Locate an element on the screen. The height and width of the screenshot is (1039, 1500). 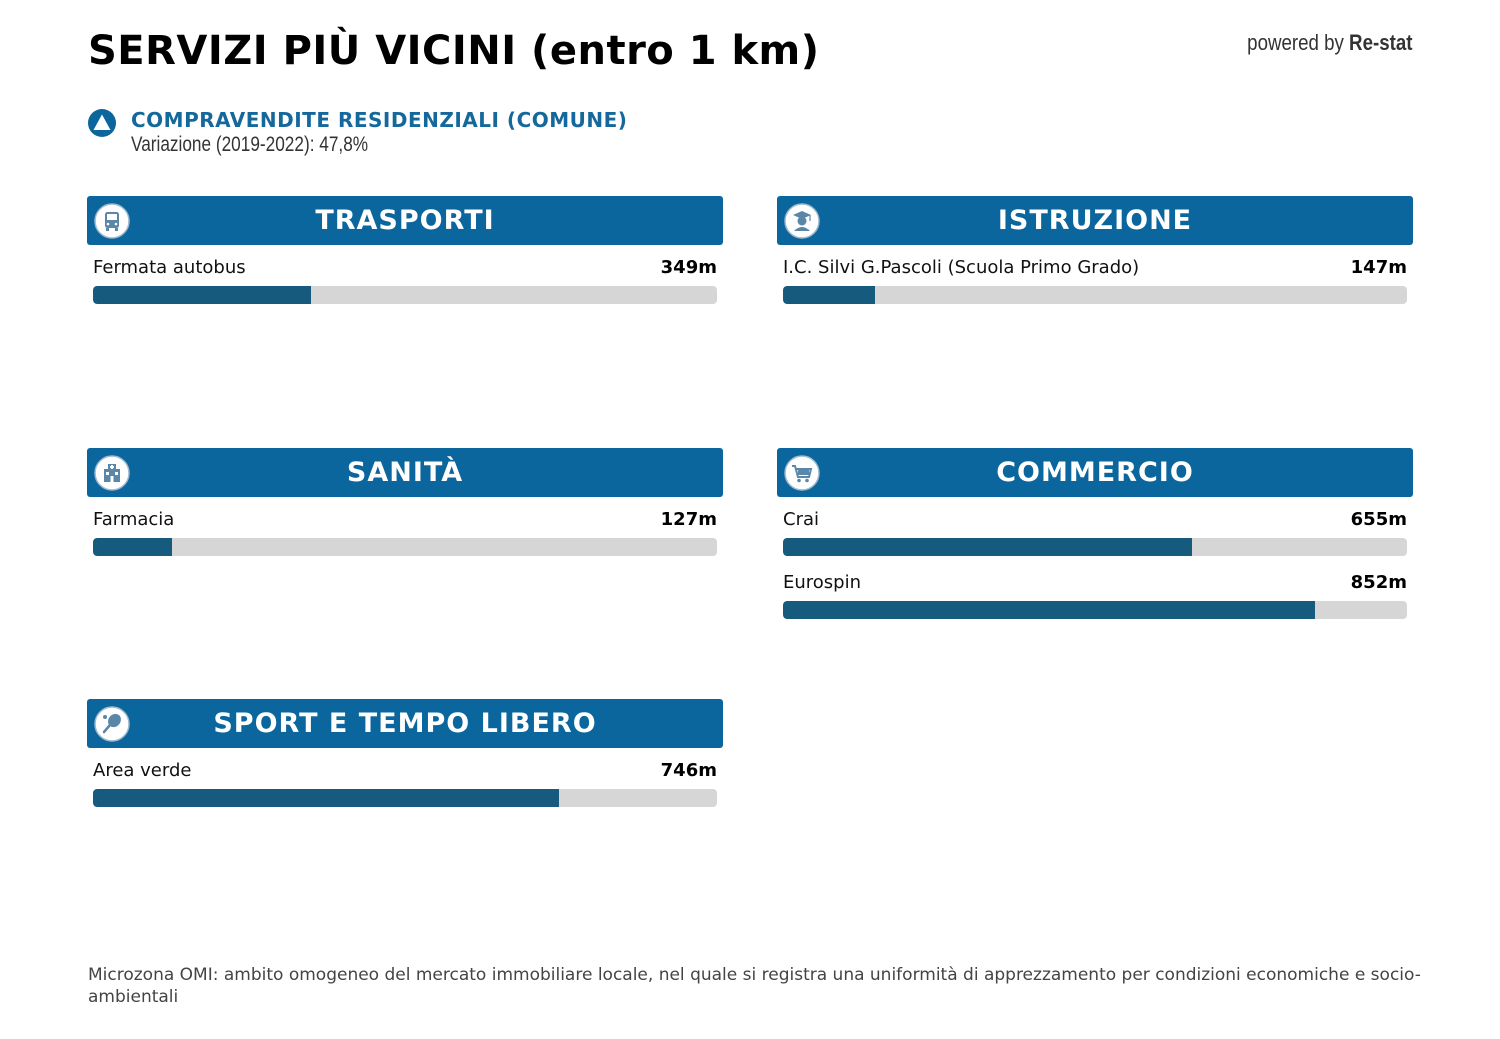
racket-icon is located at coordinates (112, 724).